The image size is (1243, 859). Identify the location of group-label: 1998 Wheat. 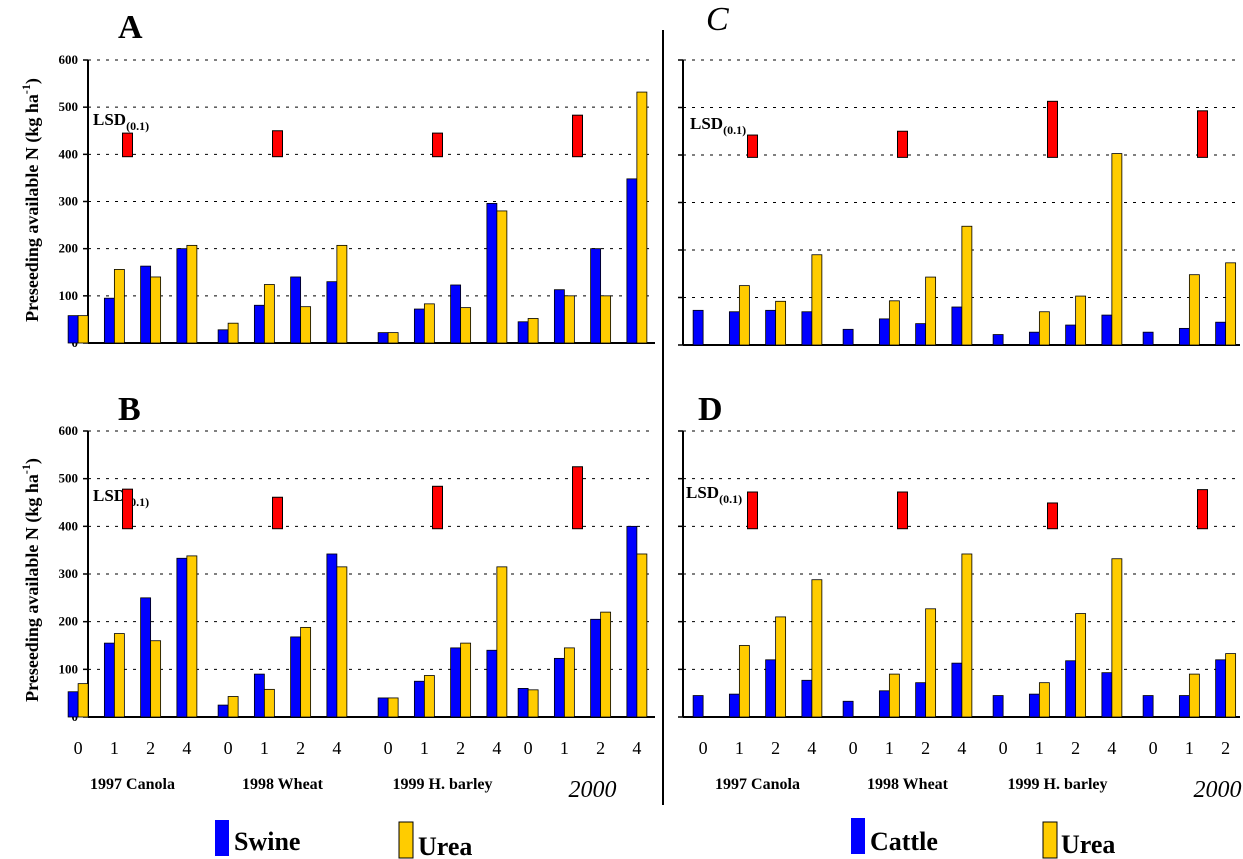
(908, 784).